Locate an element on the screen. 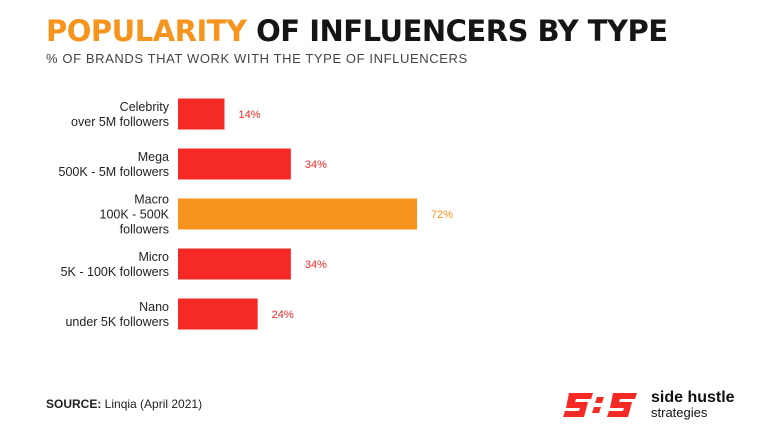 This screenshot has height=432, width=768. category-label-1-1: 500K - 5M followers is located at coordinates (114, 172).